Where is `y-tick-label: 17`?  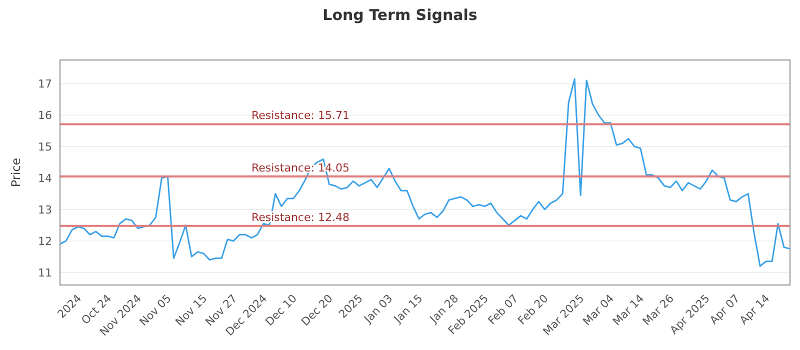
y-tick-label: 17 is located at coordinates (45, 83).